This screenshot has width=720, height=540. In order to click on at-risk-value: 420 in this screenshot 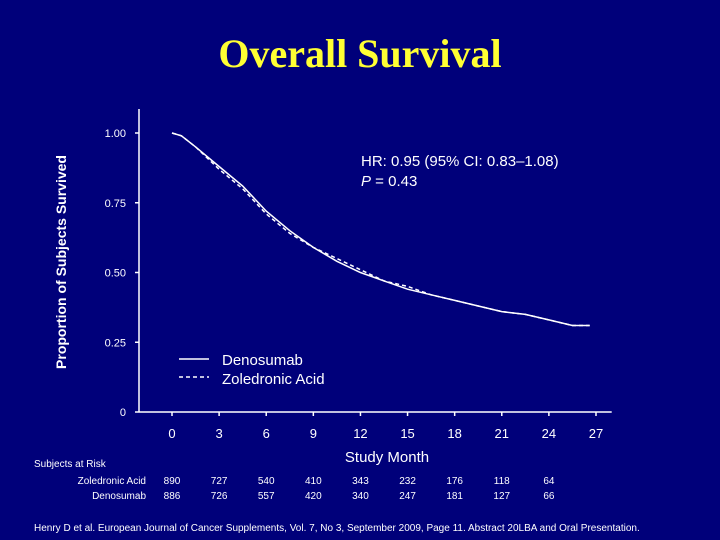, I will do `click(313, 496)`.